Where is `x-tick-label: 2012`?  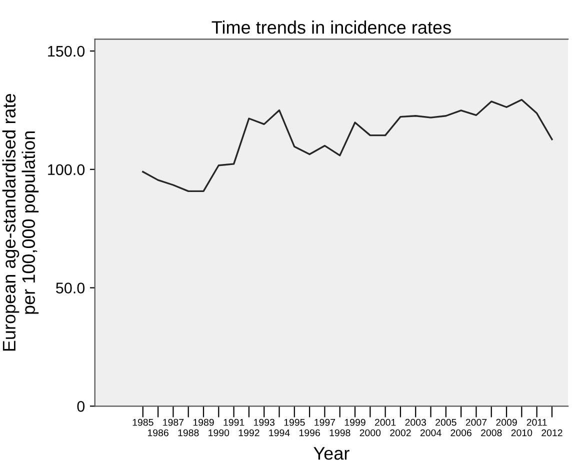
x-tick-label: 2012 is located at coordinates (552, 432).